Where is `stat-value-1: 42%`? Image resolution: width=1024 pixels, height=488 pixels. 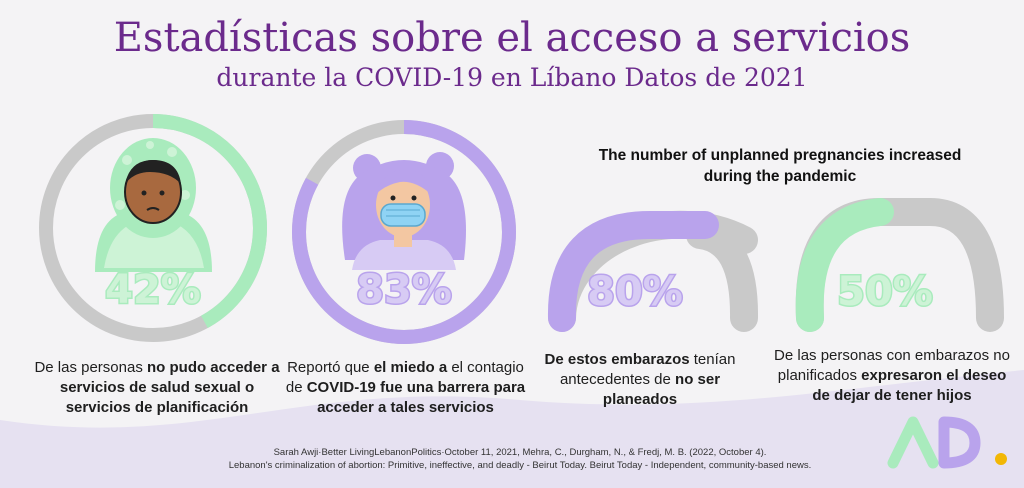 stat-value-1: 42% is located at coordinates (153, 290).